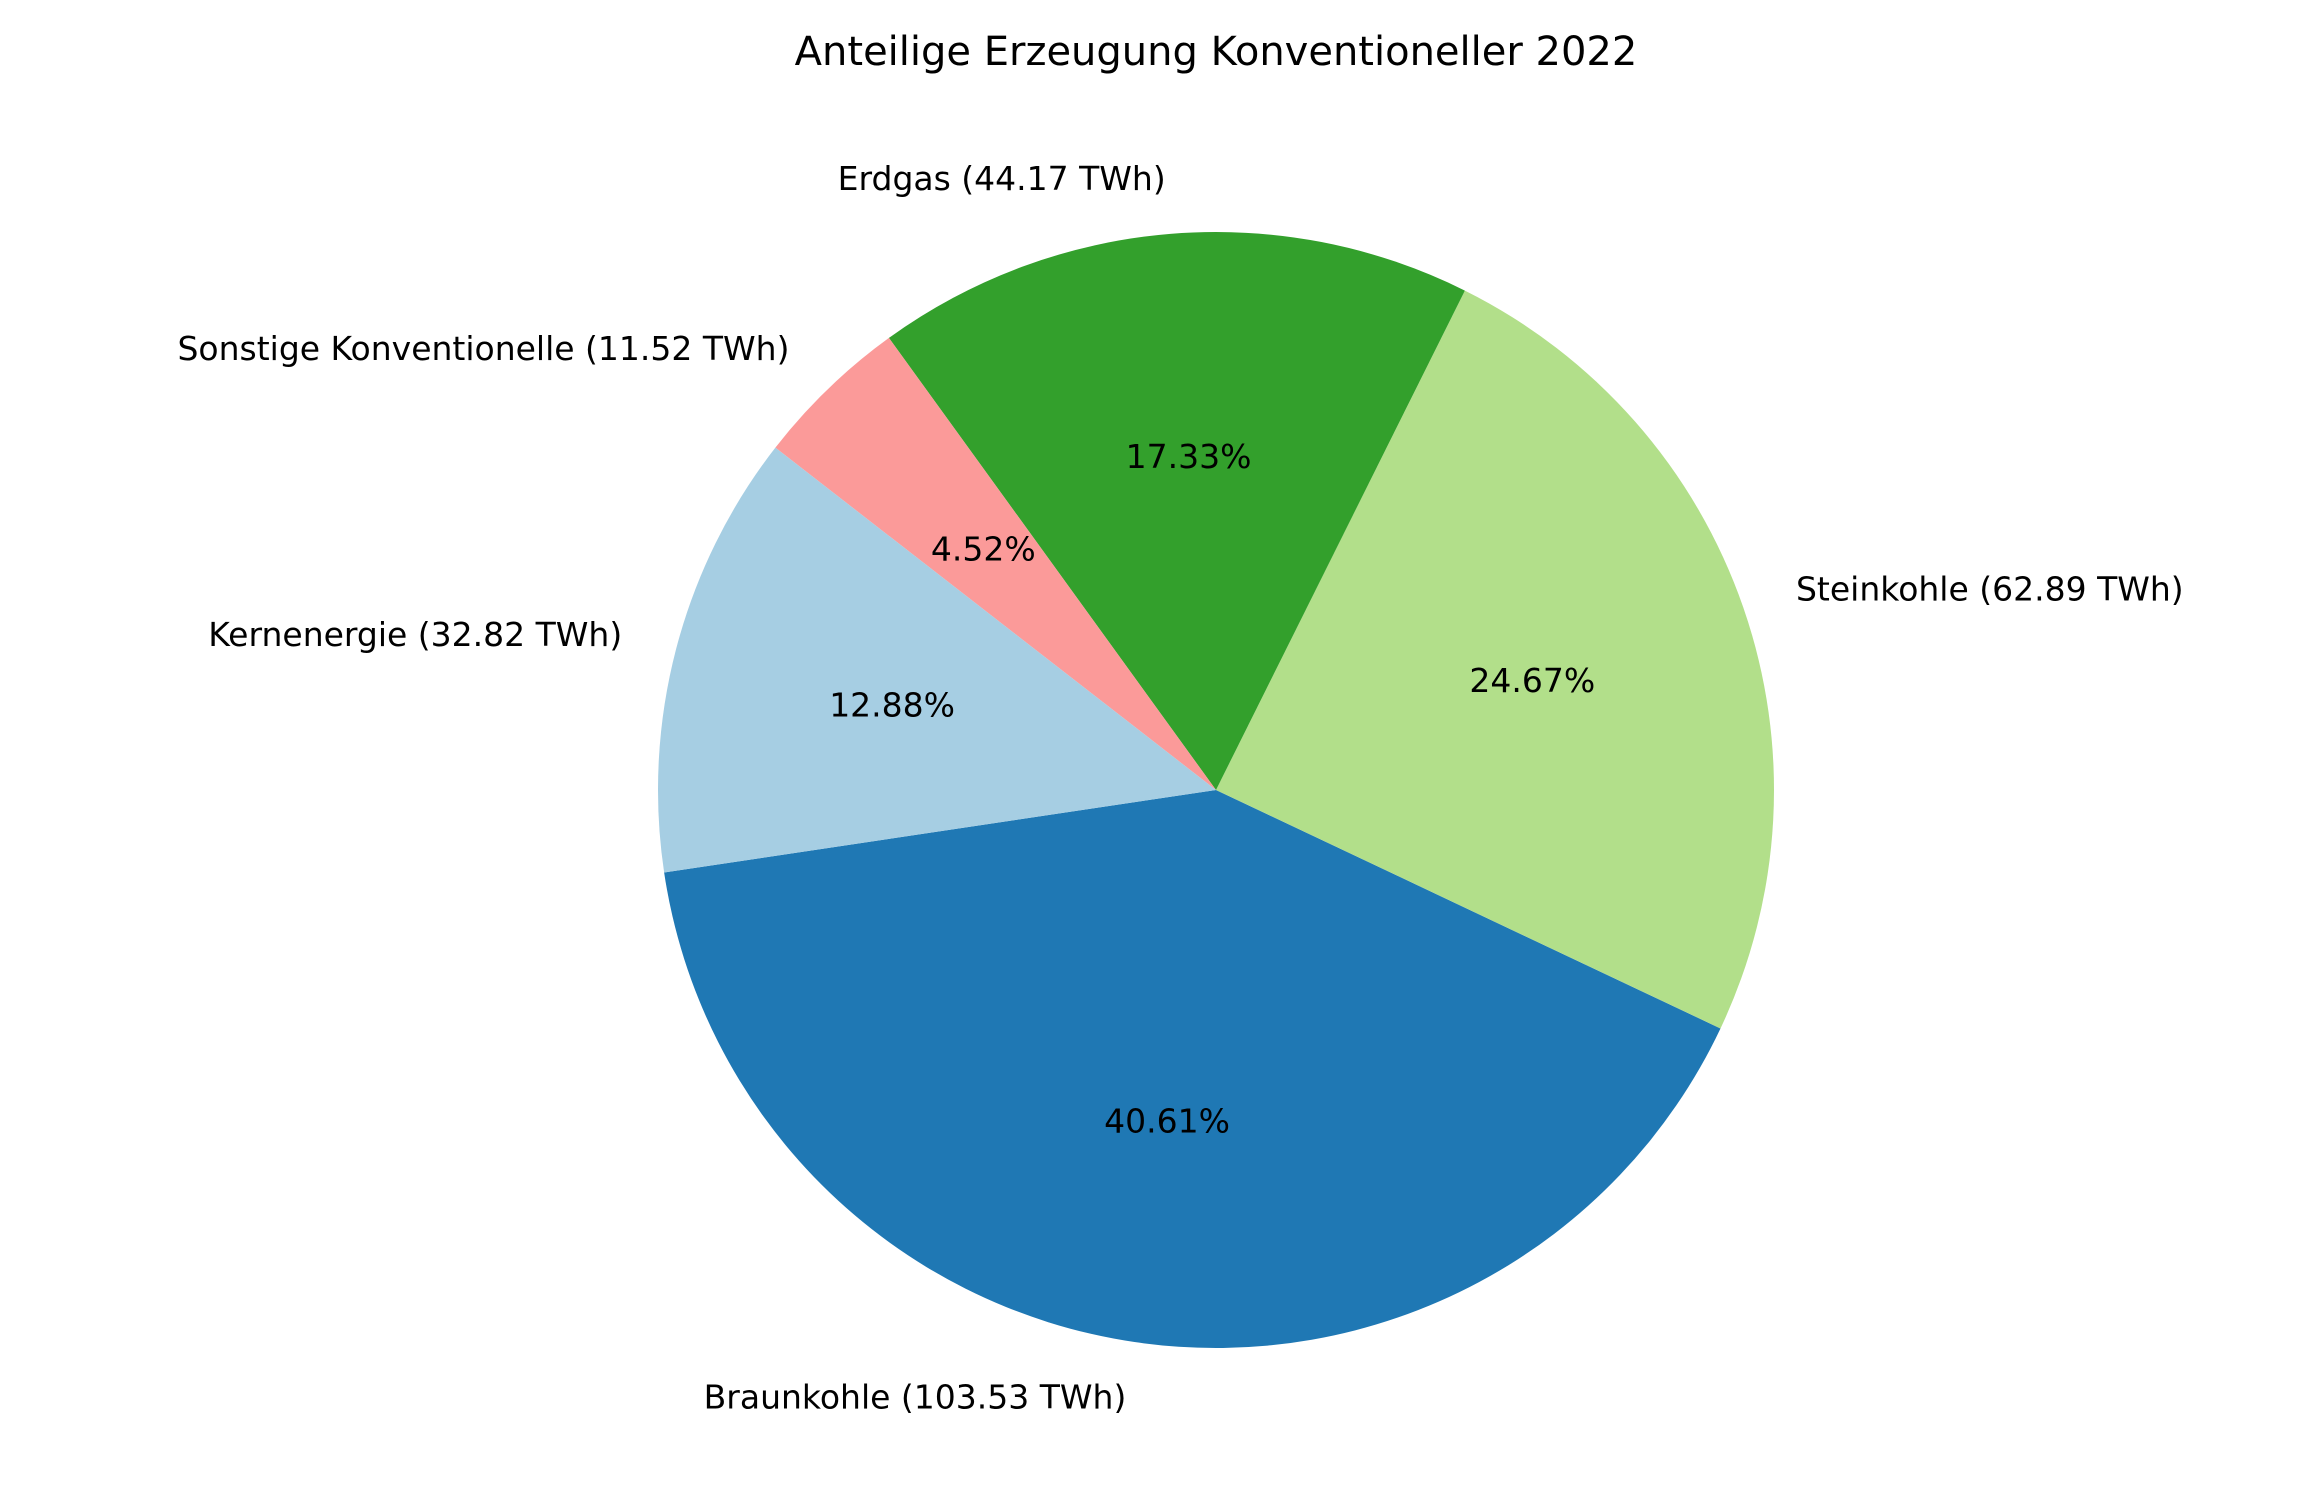  What do you see at coordinates (892, 705) in the screenshot?
I see `percent-label: 12.88%` at bounding box center [892, 705].